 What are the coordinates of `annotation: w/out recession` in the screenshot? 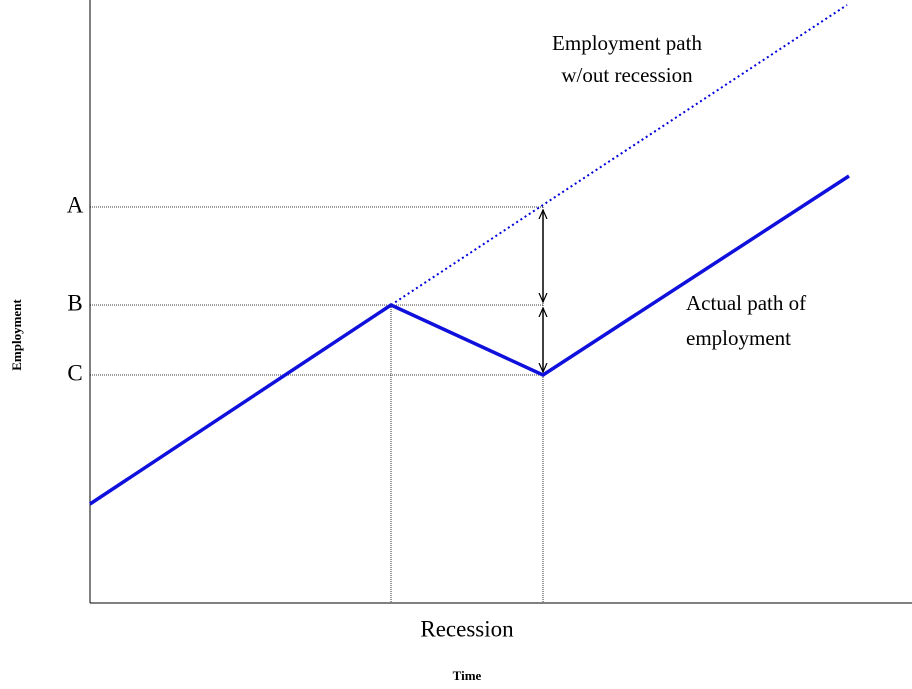 It's located at (627, 75).